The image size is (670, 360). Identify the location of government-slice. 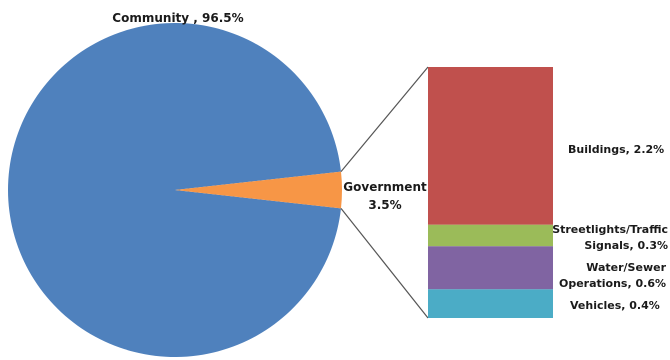
(259, 190).